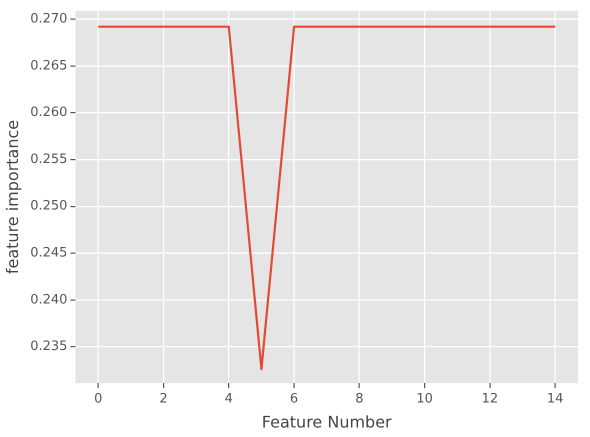  Describe the element at coordinates (490, 398) in the screenshot. I see `x-tick-label: 12` at that location.